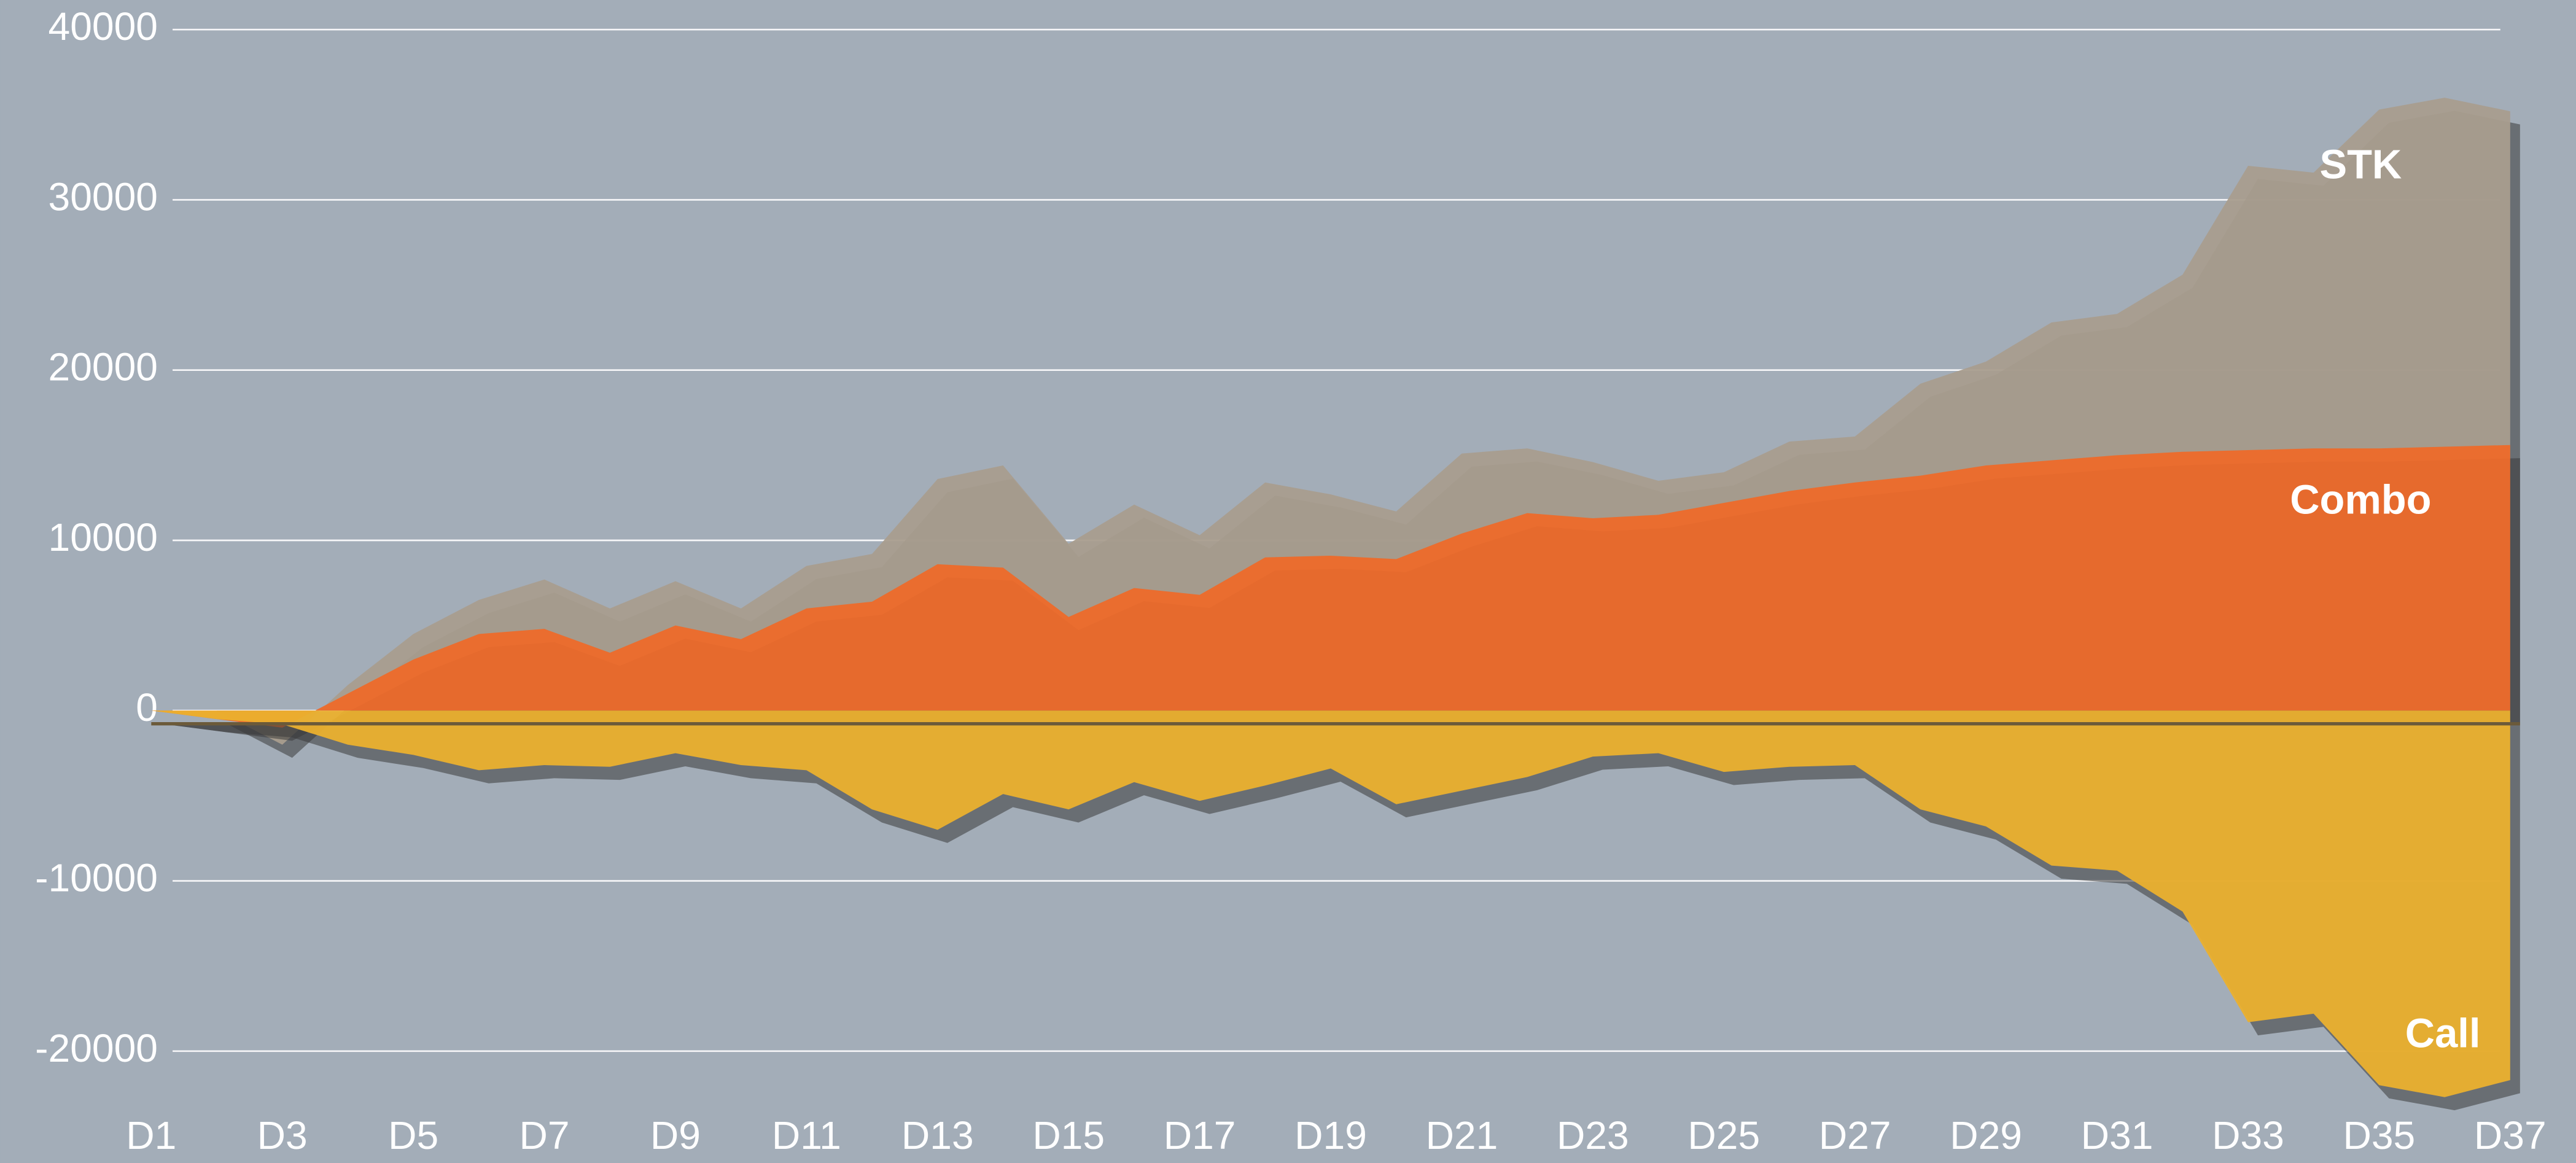  I want to click on x-tick-label: D25, so click(1723, 1135).